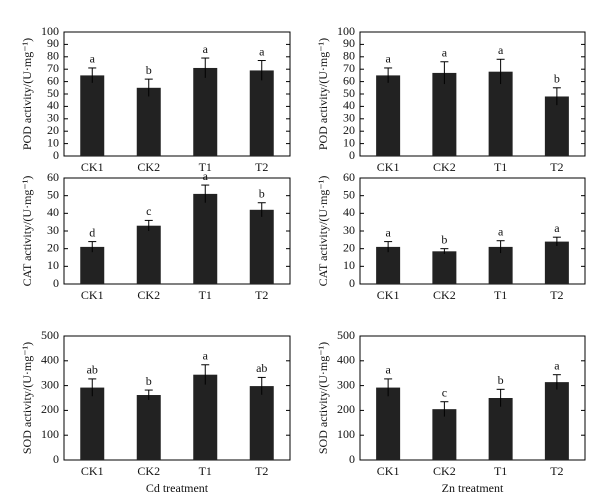  Describe the element at coordinates (473, 488) in the screenshot. I see `x-axis-label: Zn treatment` at that location.